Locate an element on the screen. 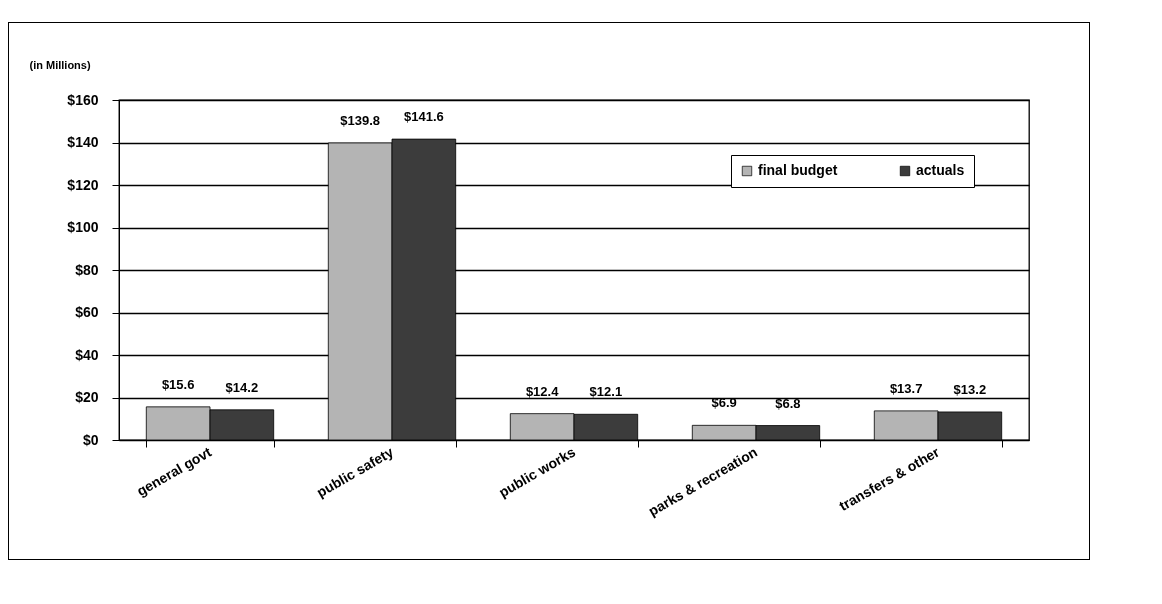  data-label: $12.1 is located at coordinates (606, 392).